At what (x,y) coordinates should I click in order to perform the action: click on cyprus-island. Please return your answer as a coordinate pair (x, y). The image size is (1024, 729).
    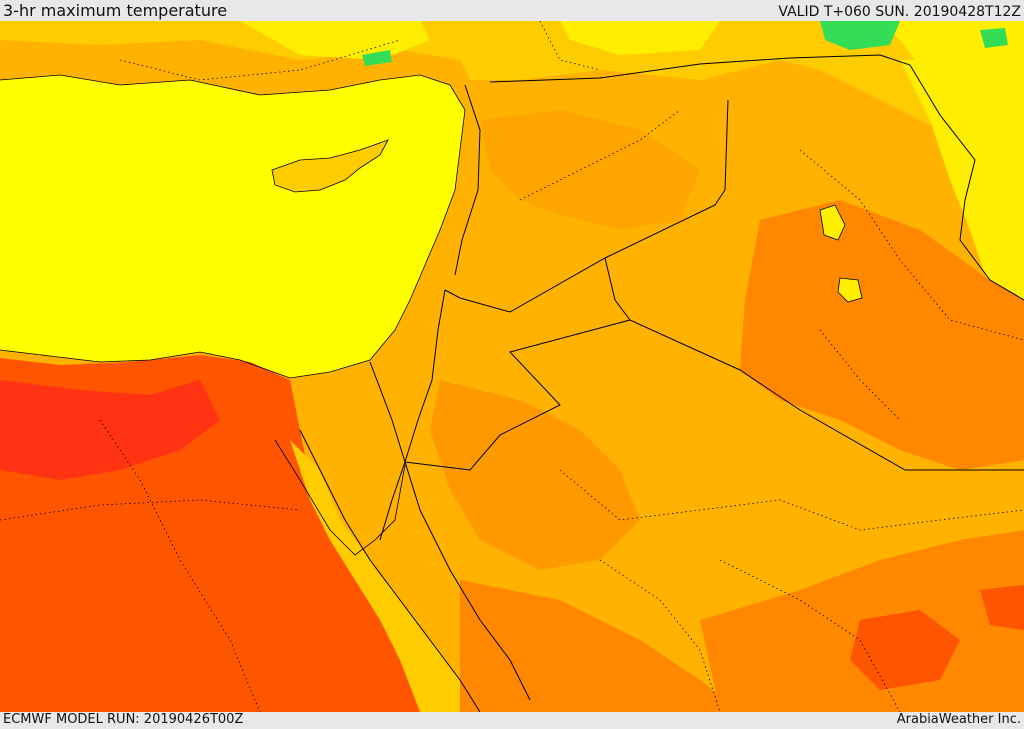
    Looking at the image, I should click on (330, 166).